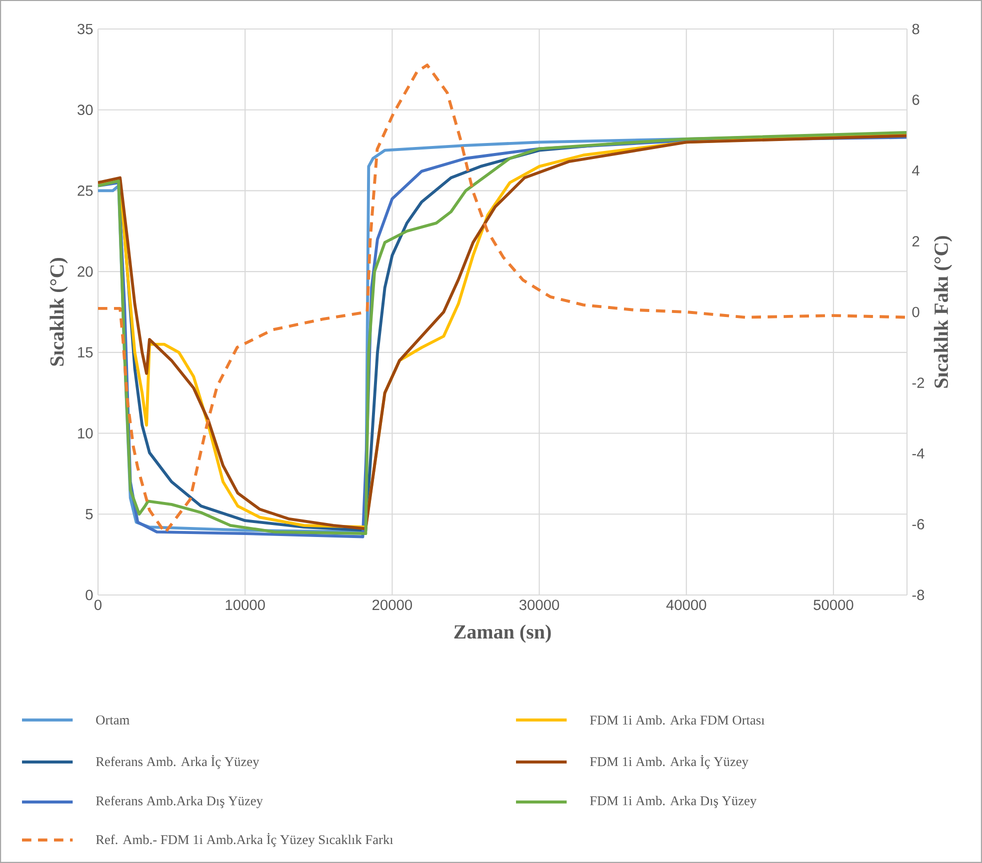 This screenshot has height=863, width=982. I want to click on y2-tick-label: -8, so click(918, 595).